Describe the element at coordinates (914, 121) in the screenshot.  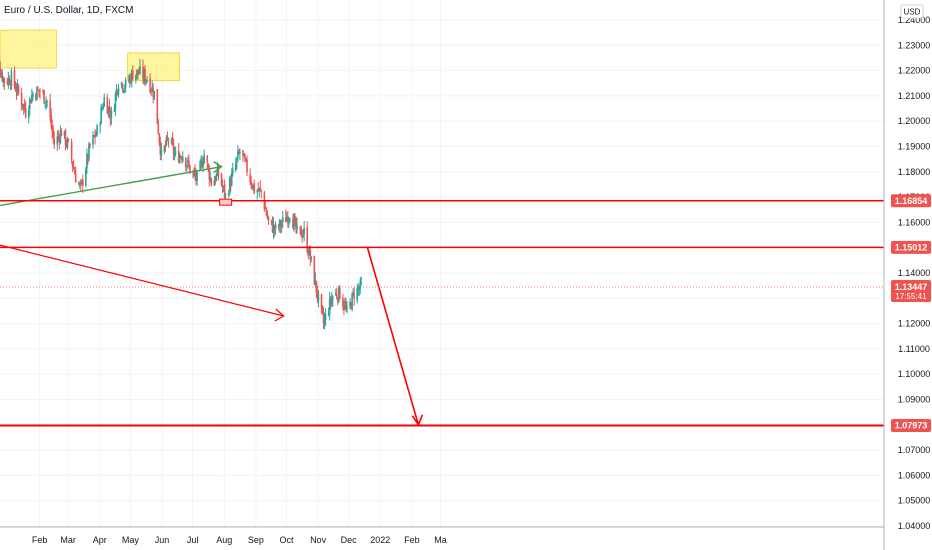
I see `y-tick-label: 1.20000` at that location.